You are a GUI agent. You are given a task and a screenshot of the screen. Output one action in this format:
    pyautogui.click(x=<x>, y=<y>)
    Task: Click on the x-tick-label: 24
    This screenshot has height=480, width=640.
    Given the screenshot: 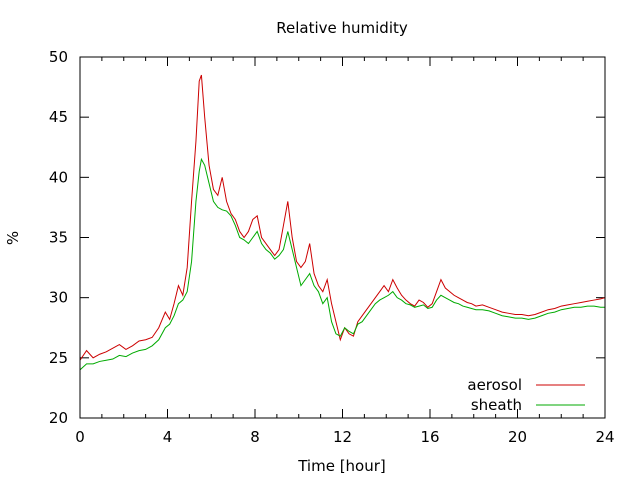 What is the action you would take?
    pyautogui.click(x=604, y=437)
    